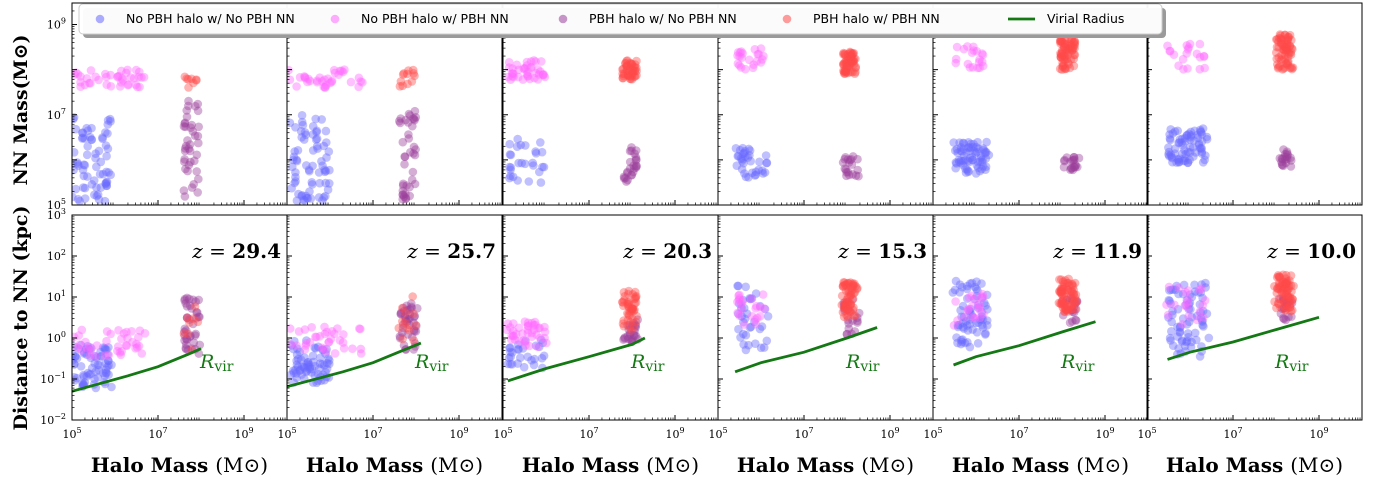 This screenshot has width=1380, height=478. What do you see at coordinates (803, 433) in the screenshot?
I see `x-tick-label: 10⁷` at bounding box center [803, 433].